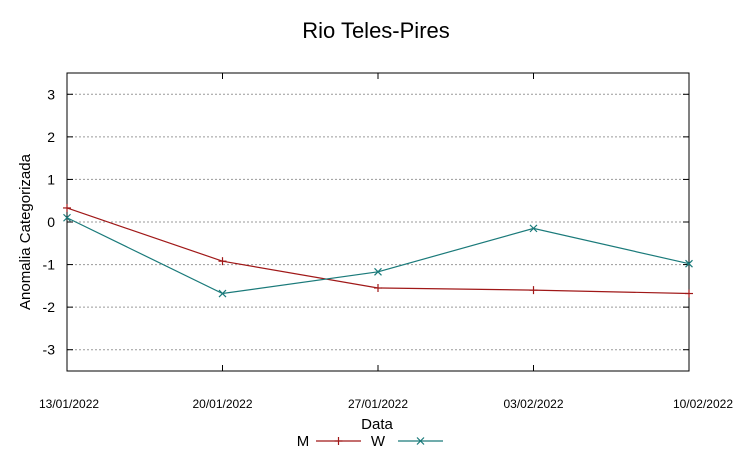  Describe the element at coordinates (378, 404) in the screenshot. I see `x-tick-label: 27/01/2022` at that location.